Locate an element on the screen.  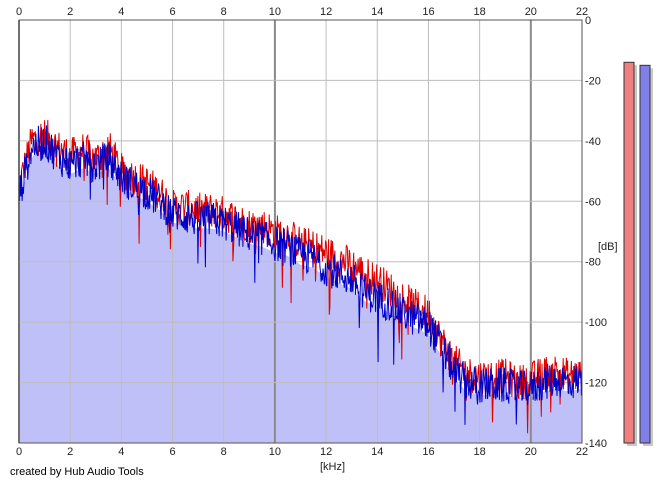
x-tick-label-bottom: 10 is located at coordinates (275, 452).